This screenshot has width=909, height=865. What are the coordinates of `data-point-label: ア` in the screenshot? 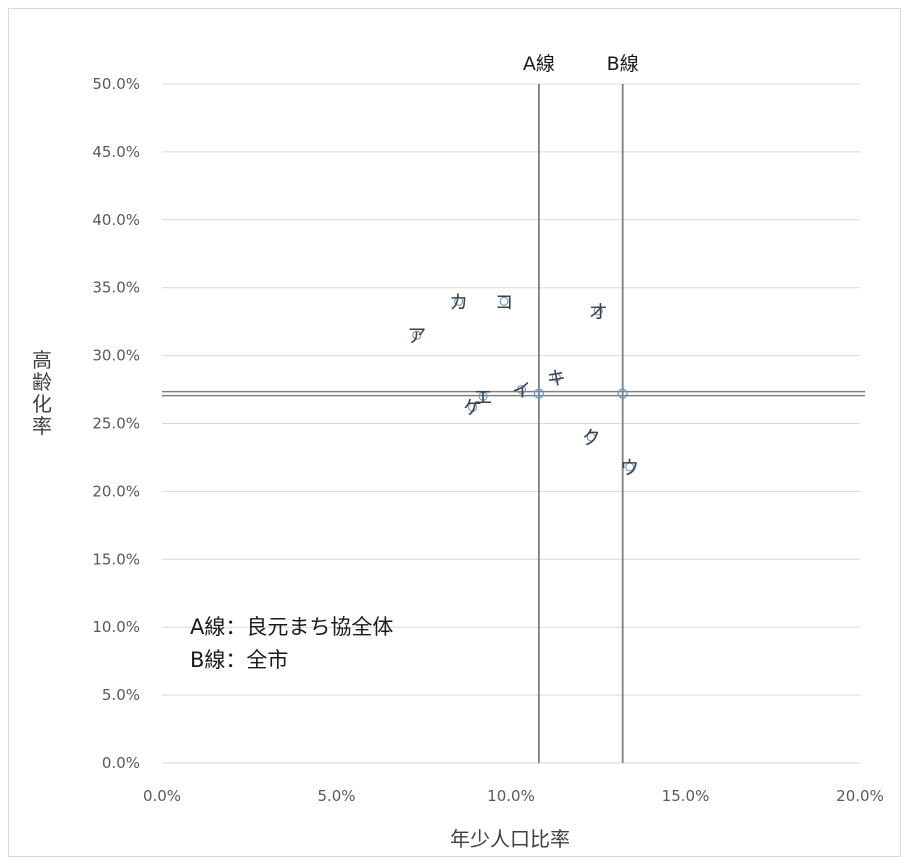 It's located at (416, 336).